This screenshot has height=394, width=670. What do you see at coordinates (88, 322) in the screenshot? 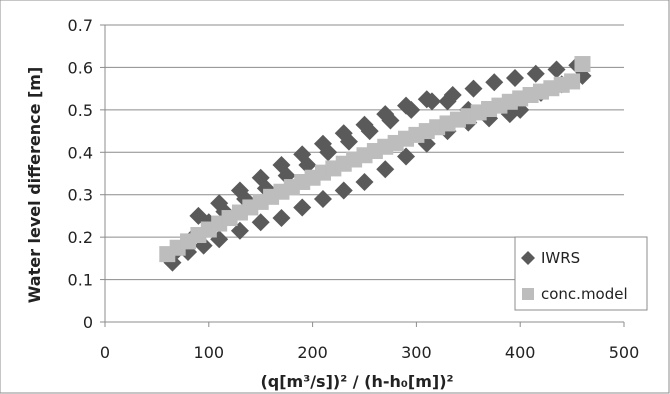
I see `y-tick-label: 0` at bounding box center [88, 322].